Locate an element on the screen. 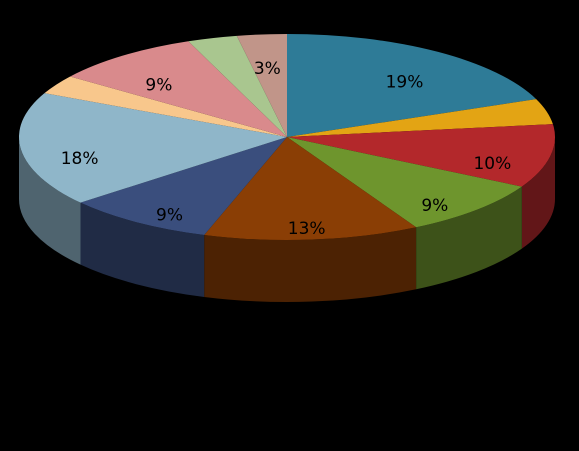 The height and width of the screenshot is (451, 579). data-label: 10% is located at coordinates (492, 164).